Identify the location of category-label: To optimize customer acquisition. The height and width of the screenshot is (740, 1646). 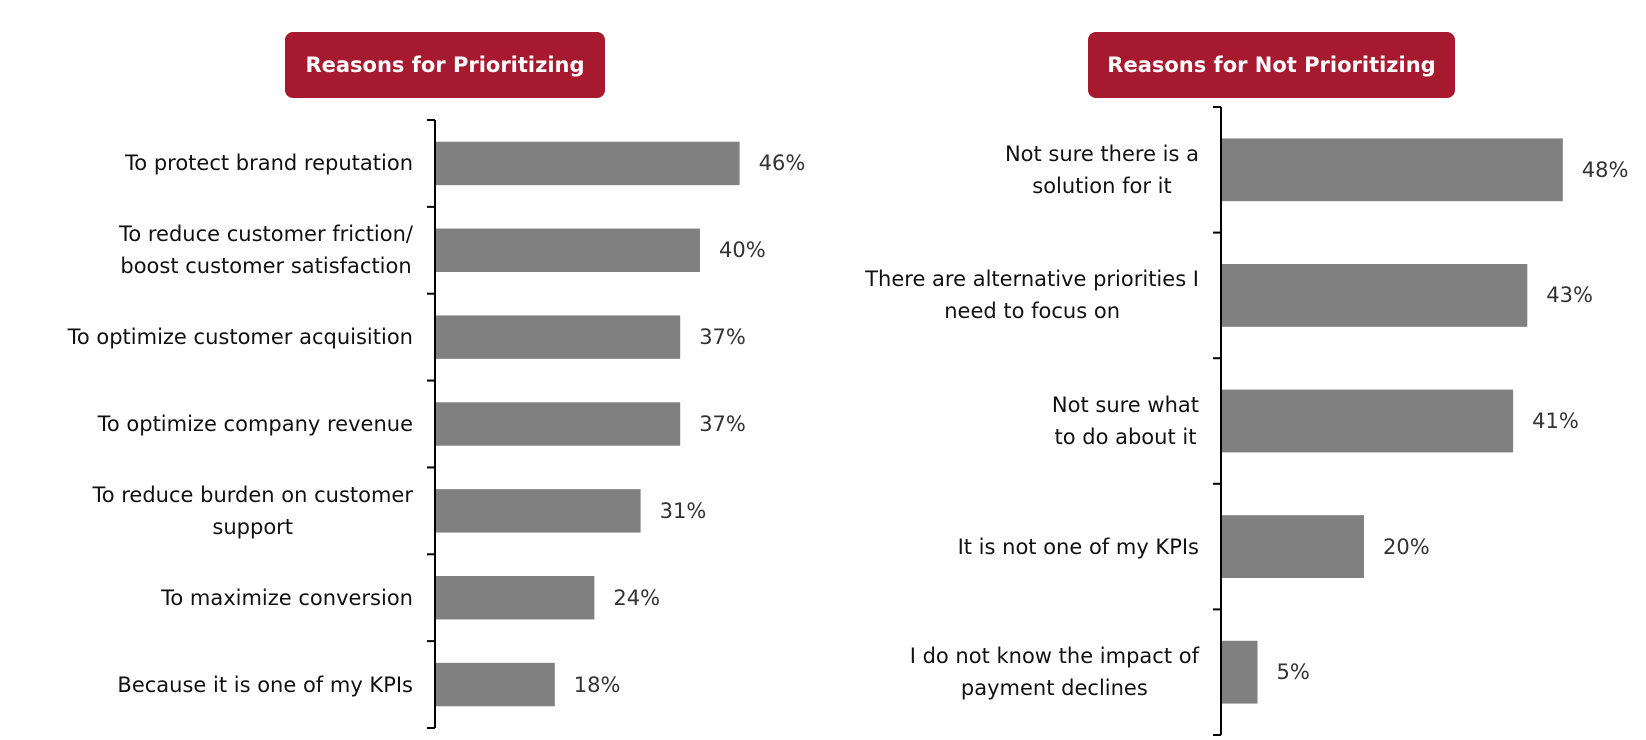
(240, 337).